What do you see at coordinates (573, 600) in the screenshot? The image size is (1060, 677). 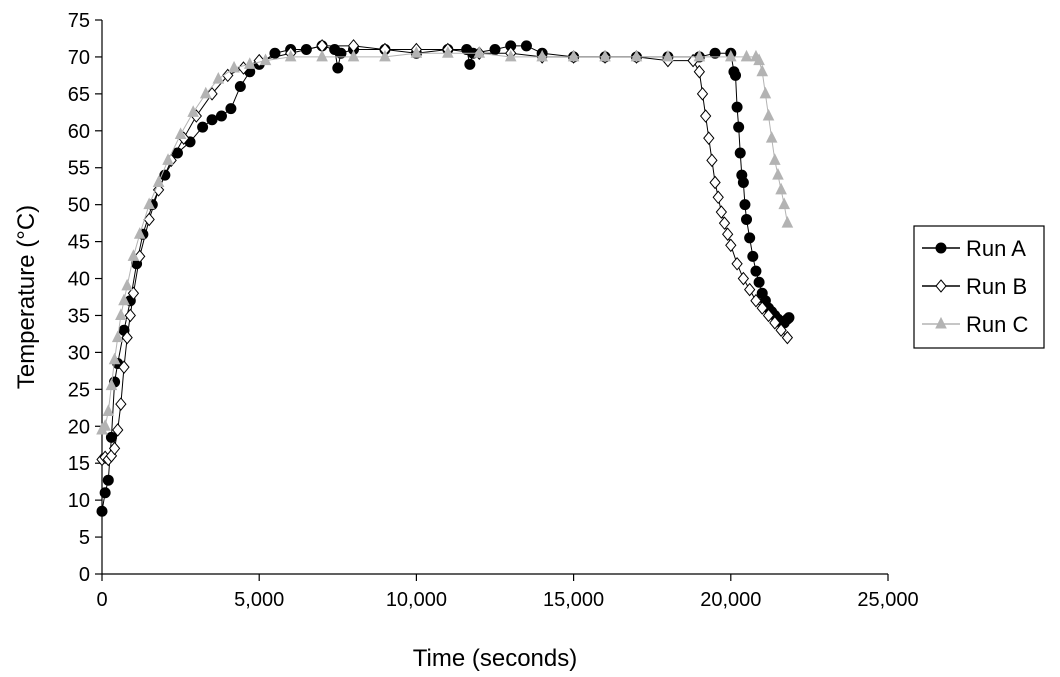 I see `x-tick-label: 15,000` at bounding box center [573, 600].